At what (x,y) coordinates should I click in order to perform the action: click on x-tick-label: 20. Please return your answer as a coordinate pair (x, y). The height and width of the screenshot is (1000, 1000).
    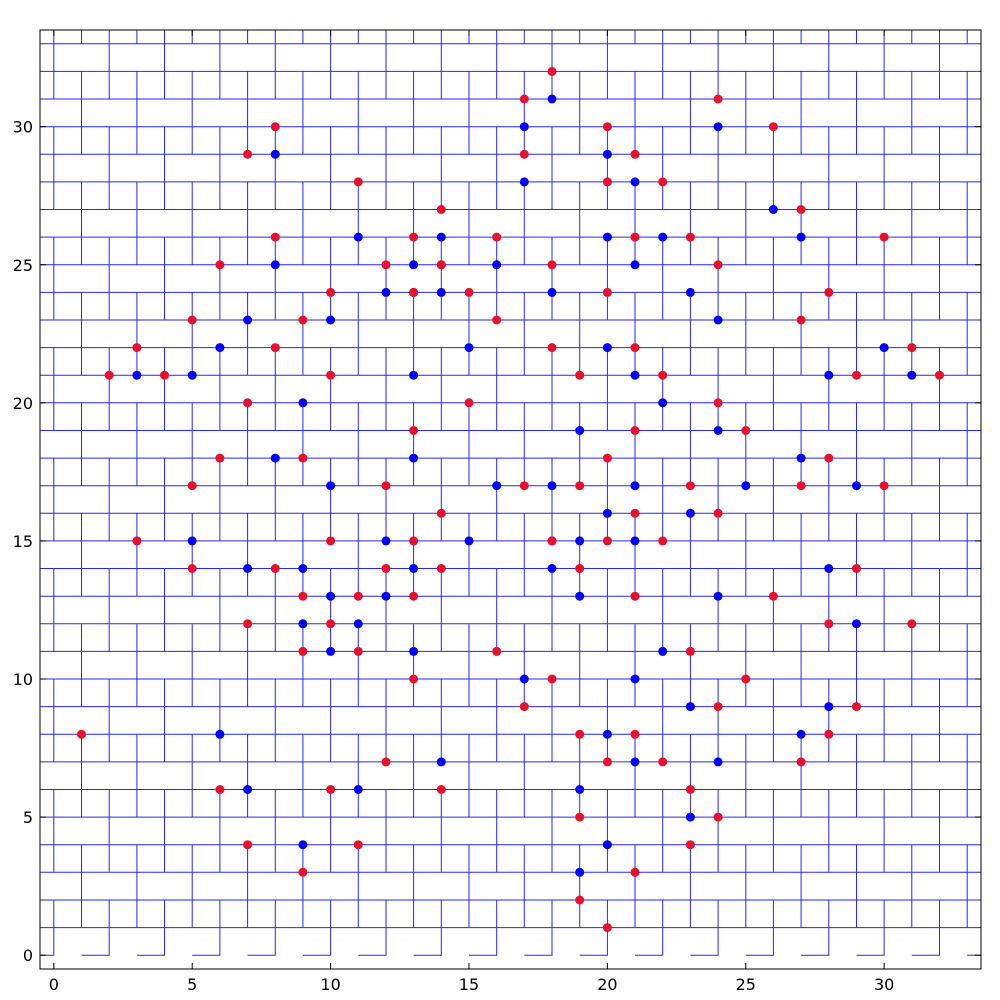
    Looking at the image, I should click on (607, 984).